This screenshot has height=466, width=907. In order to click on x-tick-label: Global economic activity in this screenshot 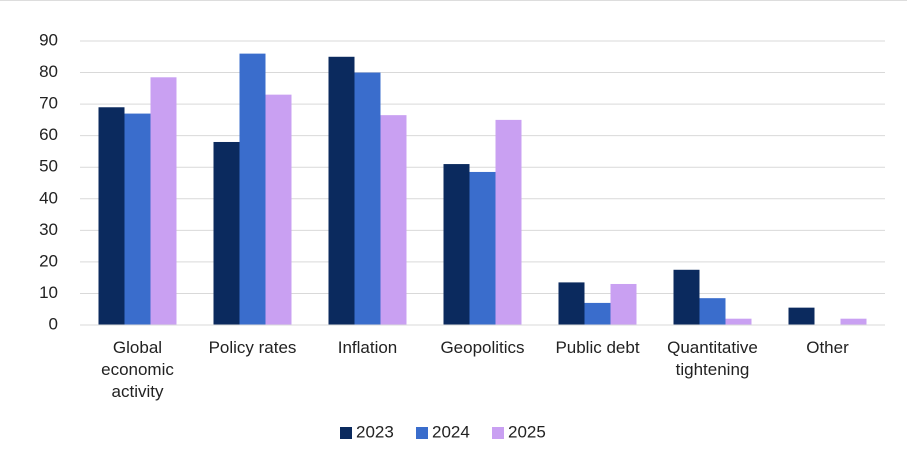, I will do `click(137, 369)`.